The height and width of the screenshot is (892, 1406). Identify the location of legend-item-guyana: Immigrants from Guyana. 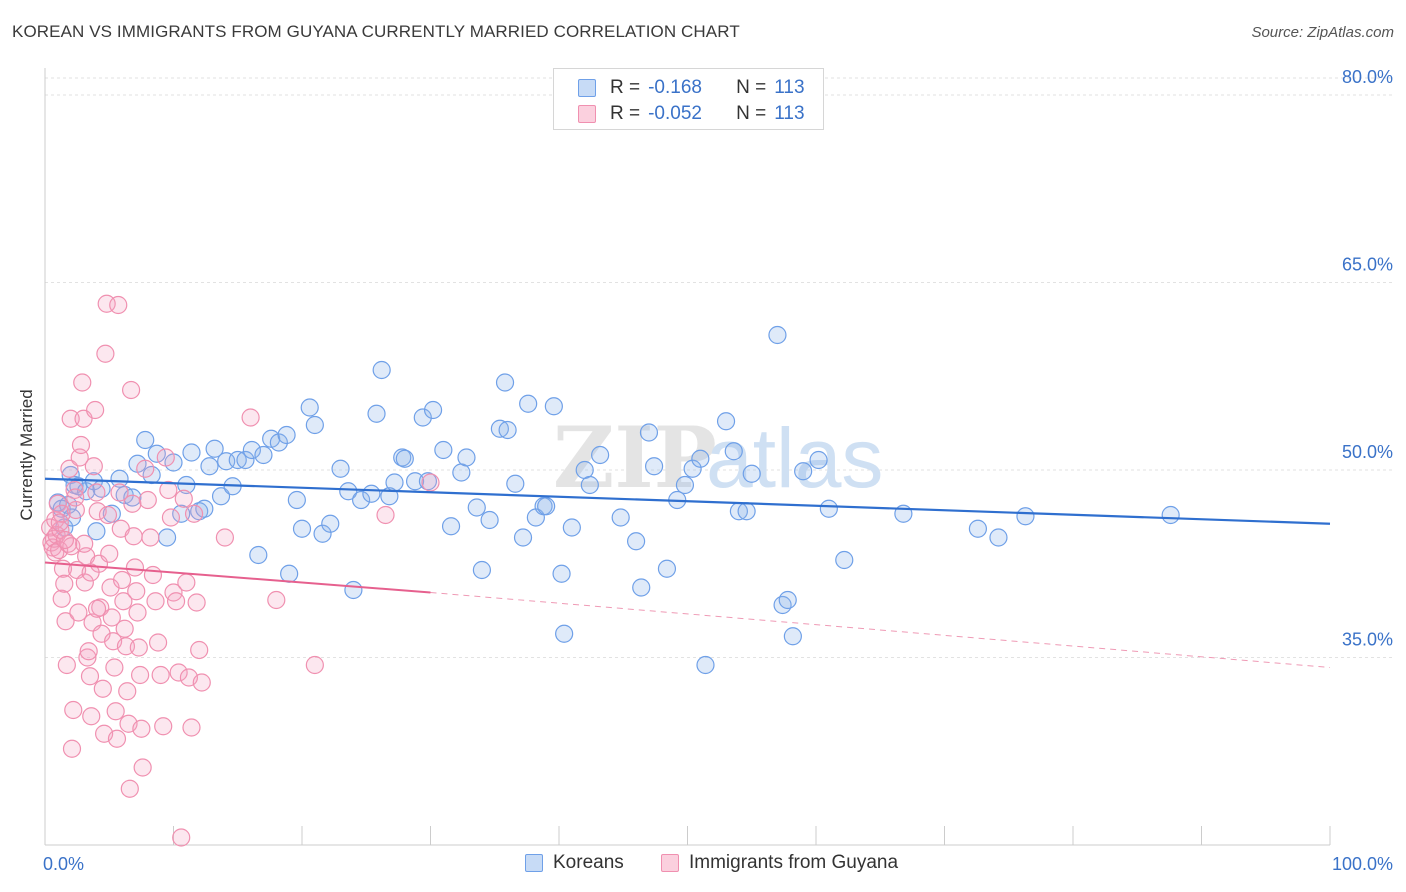
(779, 863).